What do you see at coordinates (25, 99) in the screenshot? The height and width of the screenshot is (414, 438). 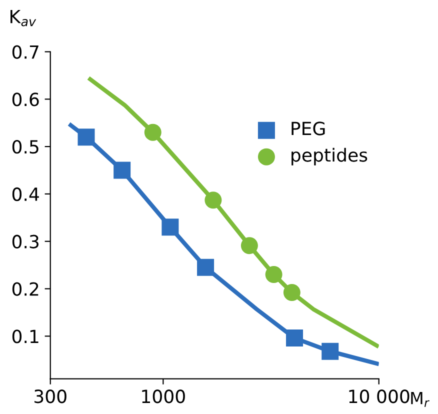 I see `y-tick-label: 0.6` at bounding box center [25, 99].